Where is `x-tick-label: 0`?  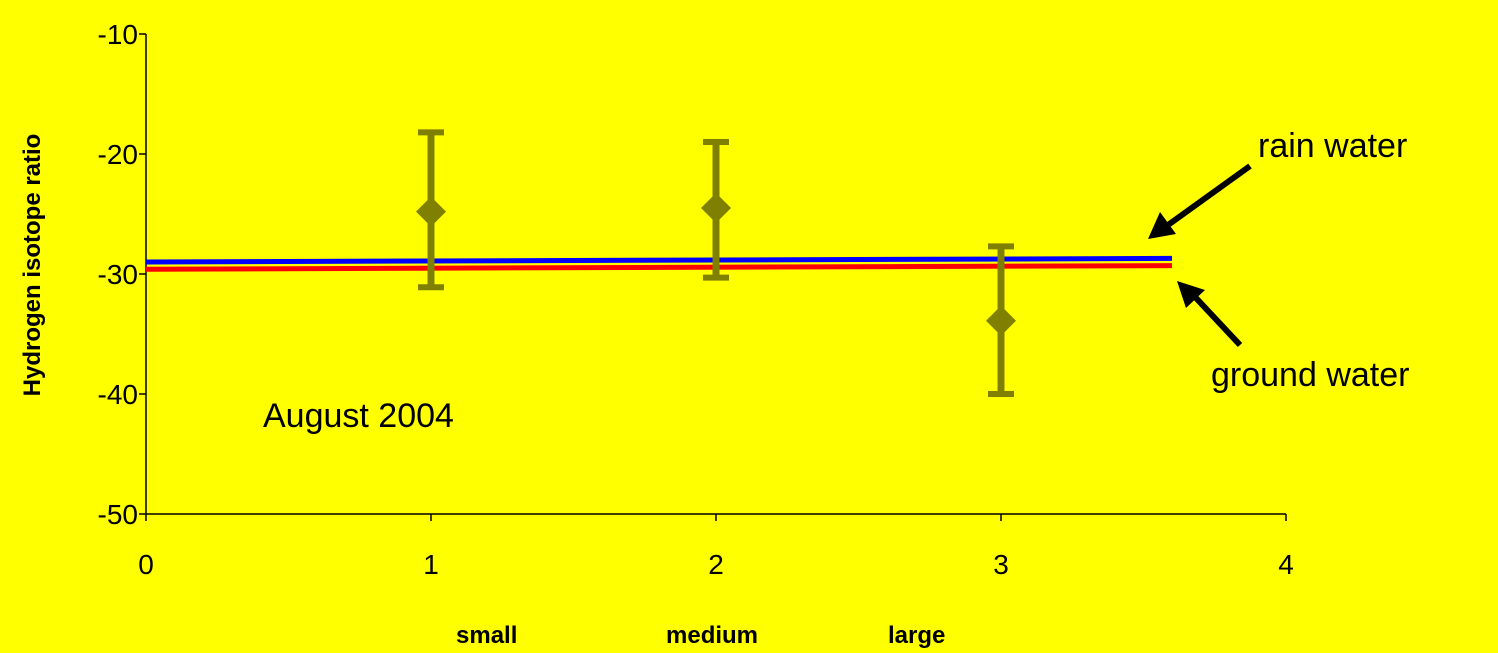
x-tick-label: 0 is located at coordinates (146, 564).